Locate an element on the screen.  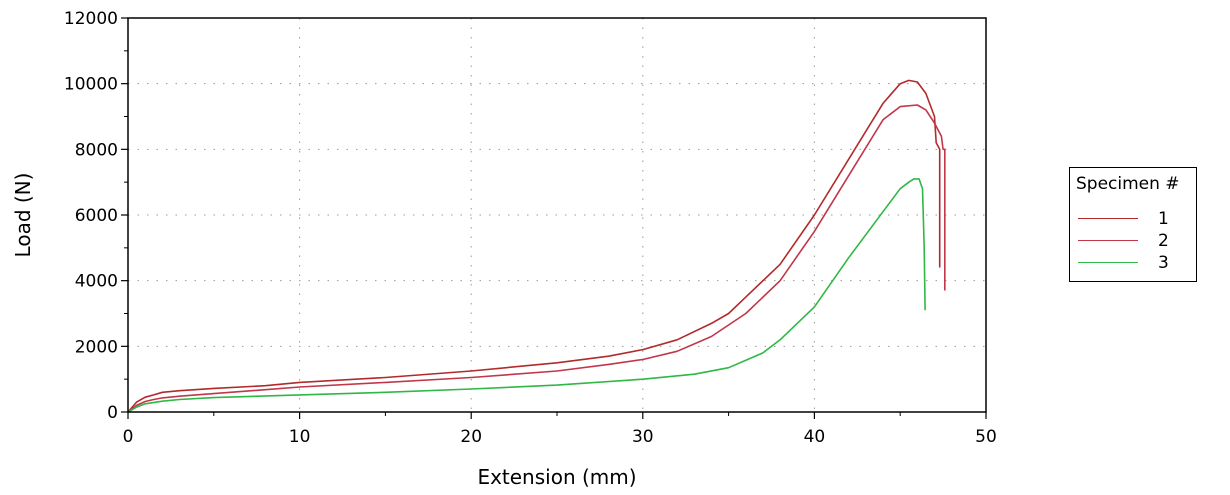
legend: Specimen # 1 2 3 is located at coordinates (1133, 224).